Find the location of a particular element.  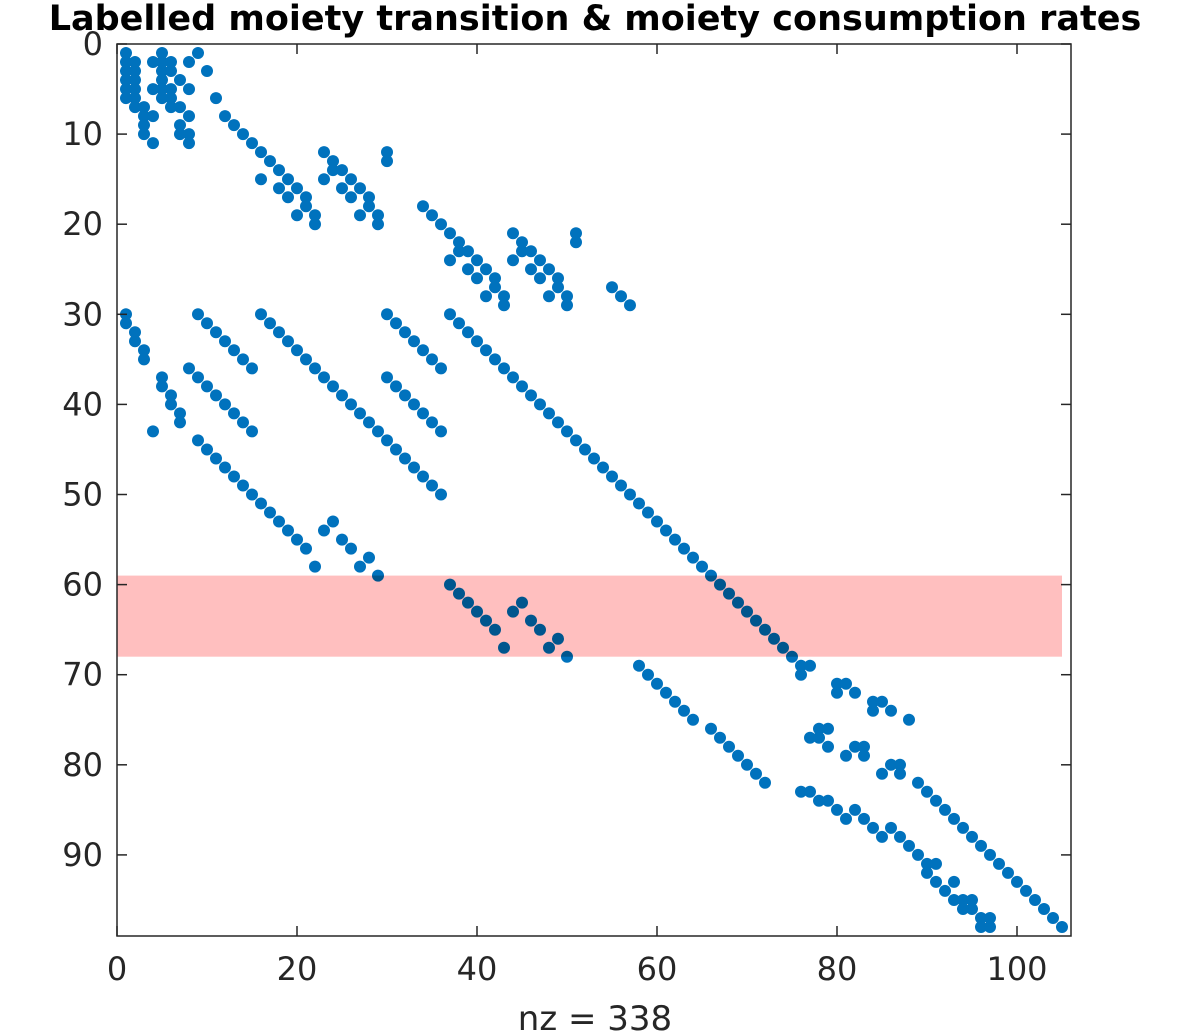

y-tick-label: 80 is located at coordinates (82, 765).